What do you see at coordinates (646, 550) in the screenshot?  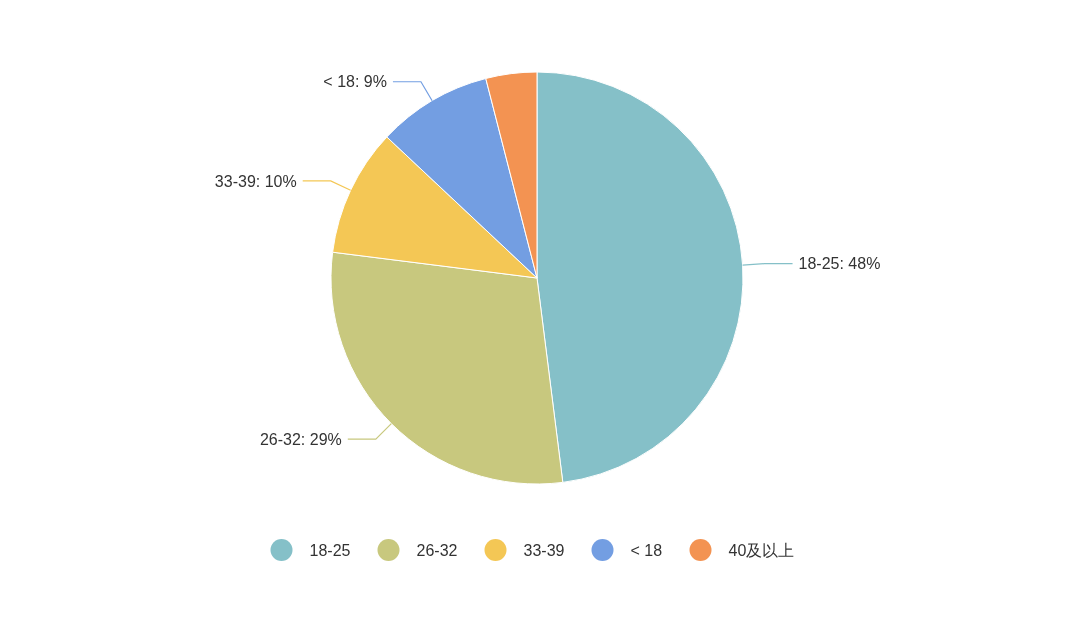 I see `legend-label: < 18` at bounding box center [646, 550].